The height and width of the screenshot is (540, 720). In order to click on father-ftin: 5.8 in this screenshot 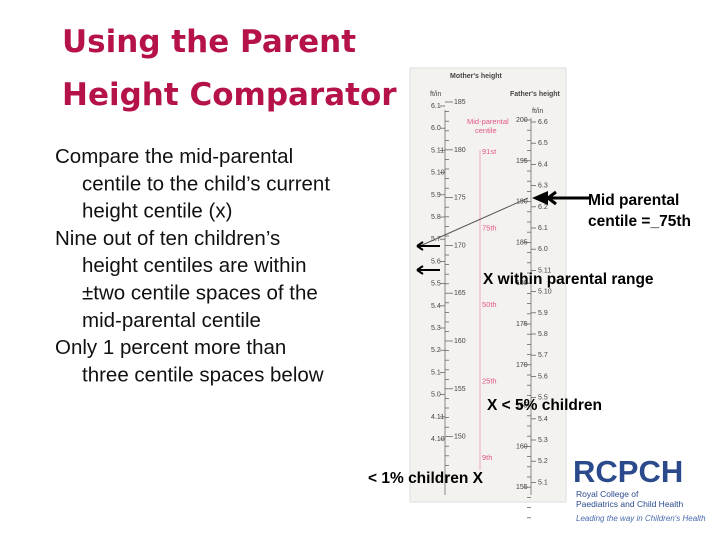, I will do `click(543, 334)`.